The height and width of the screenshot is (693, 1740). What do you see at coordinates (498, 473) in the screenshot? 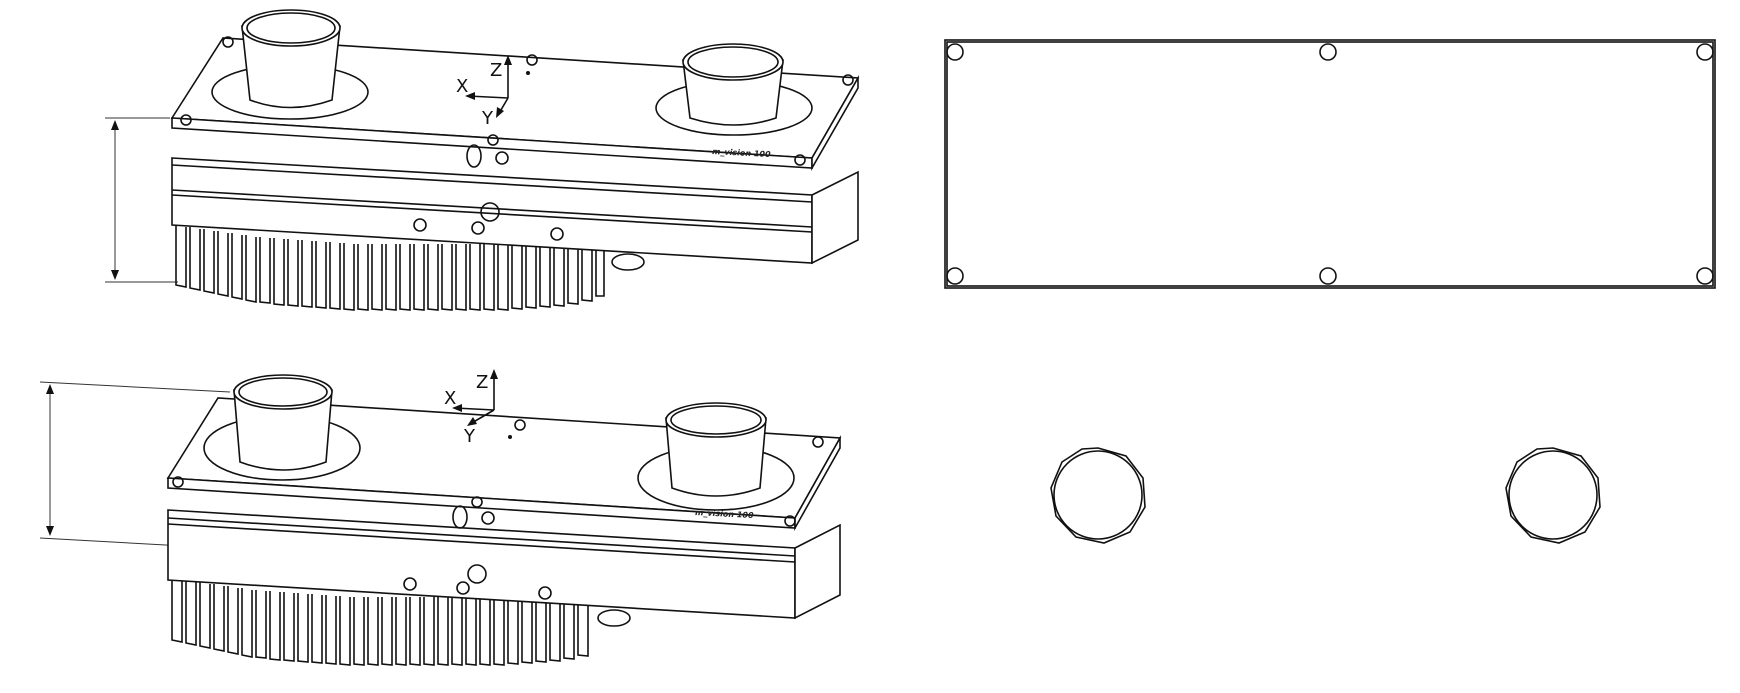
I see `screws-bottom` at bounding box center [498, 473].